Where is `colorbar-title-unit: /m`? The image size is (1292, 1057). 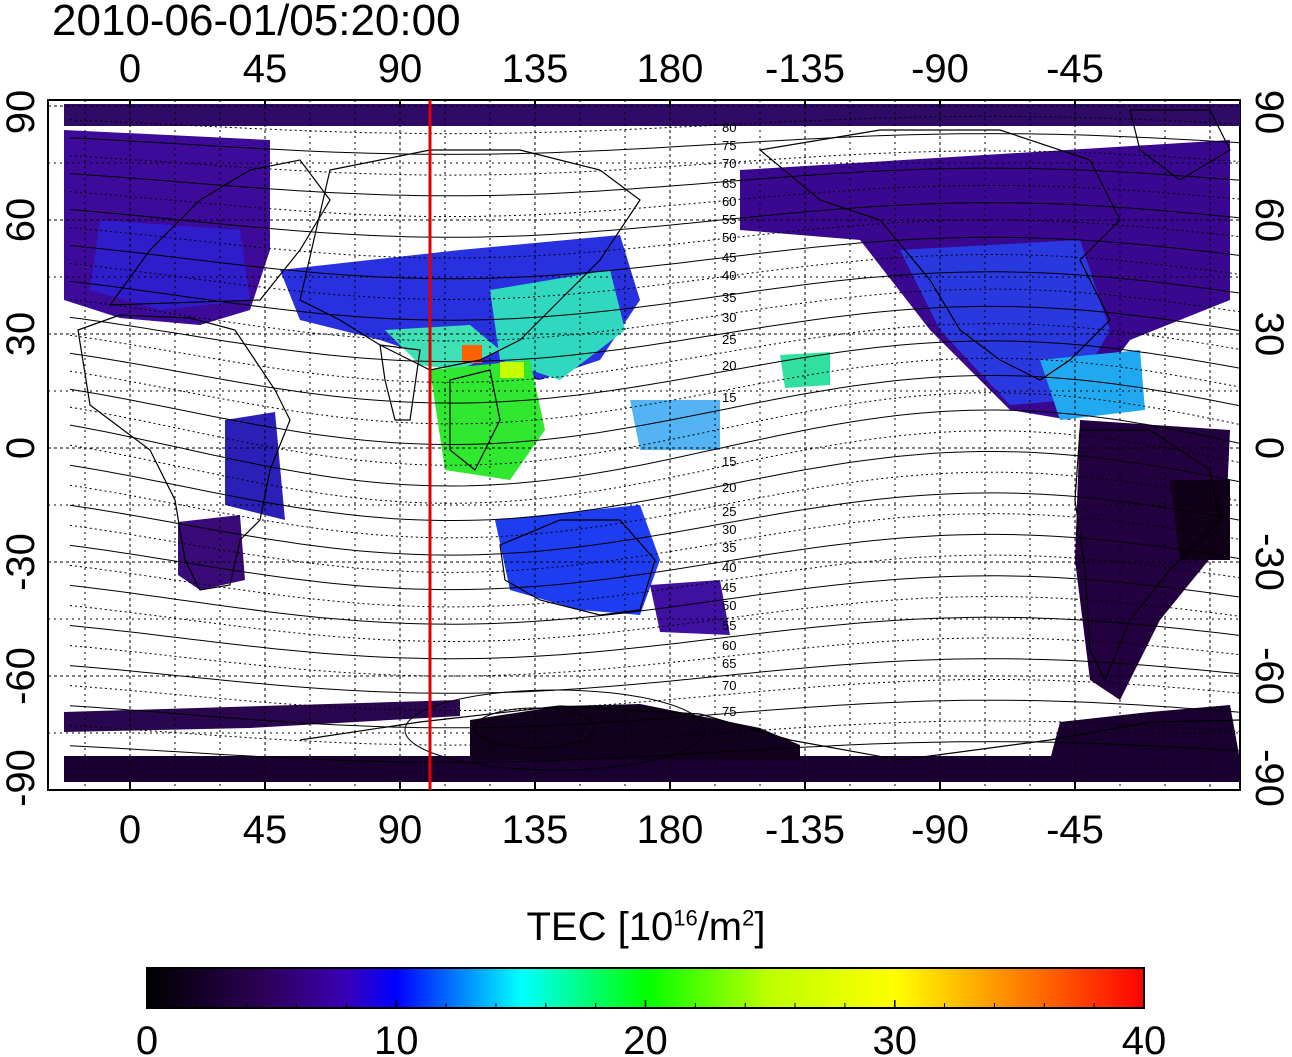 colorbar-title-unit: /m is located at coordinates (720, 927).